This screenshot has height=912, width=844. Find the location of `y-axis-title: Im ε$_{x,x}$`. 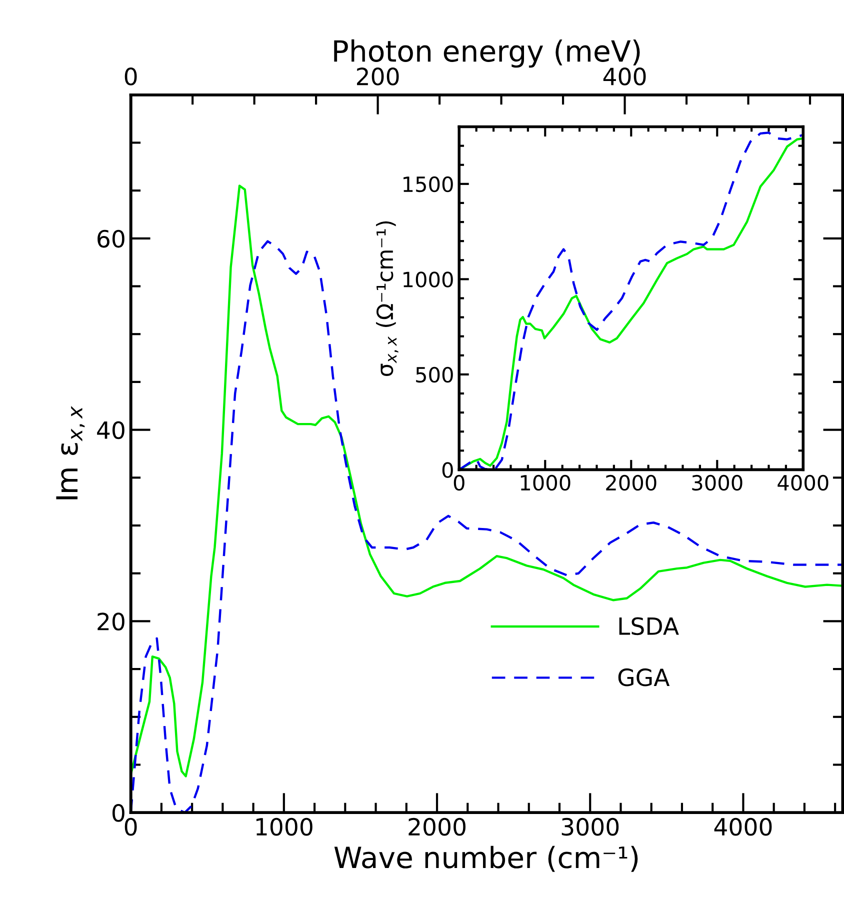

y-axis-title: Im ε$_{x,x}$ is located at coordinates (70, 453).